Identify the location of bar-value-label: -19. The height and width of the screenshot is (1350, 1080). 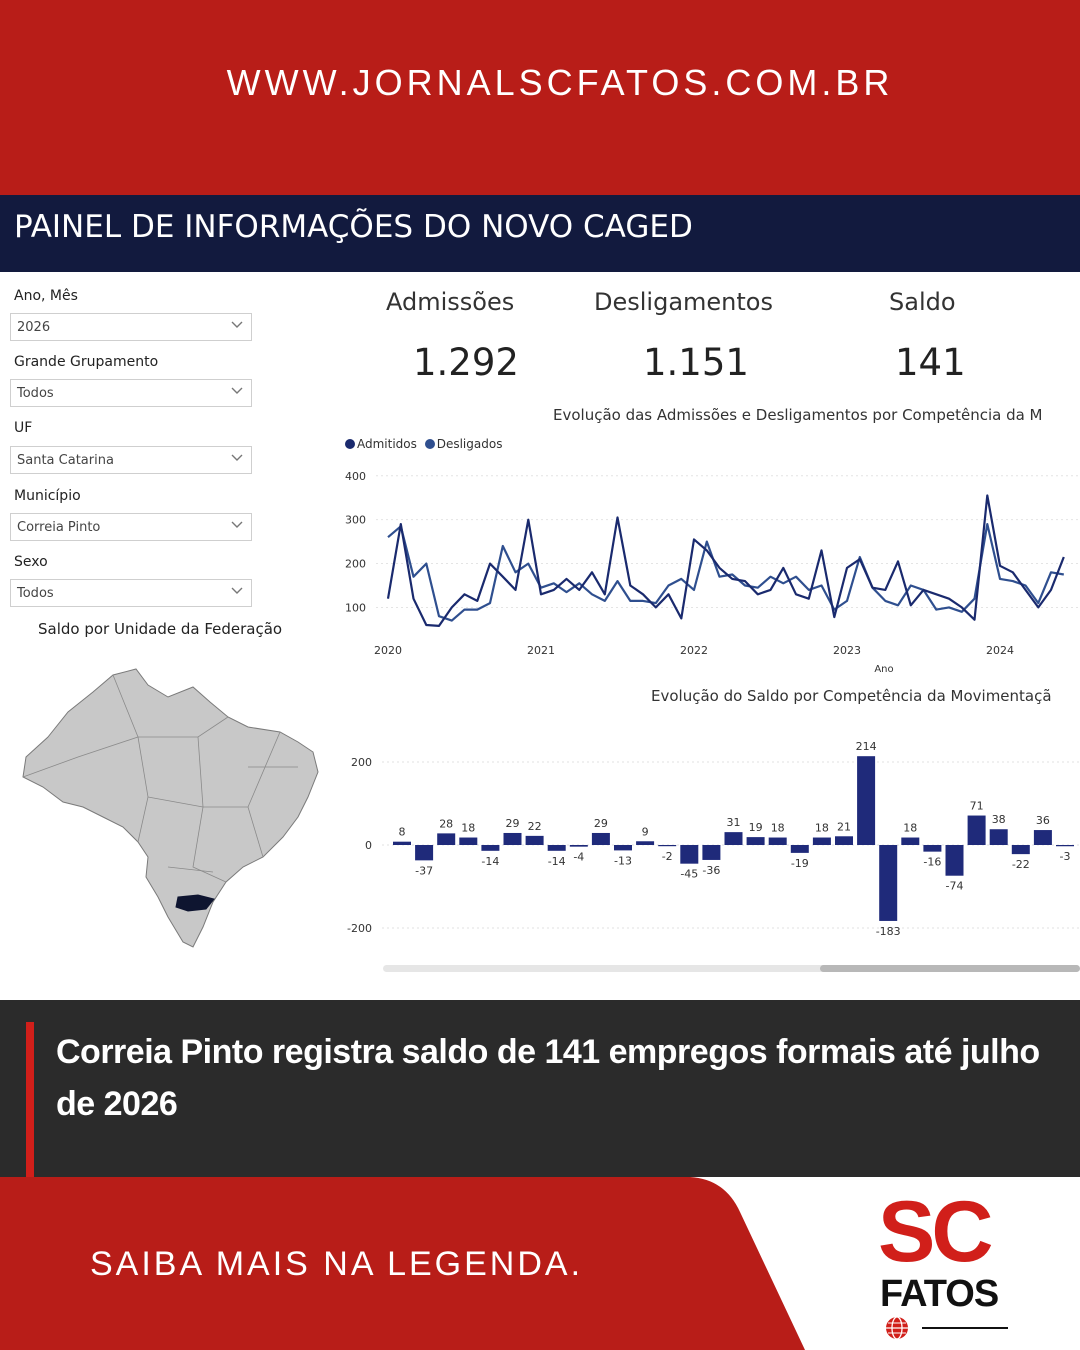
(800, 863).